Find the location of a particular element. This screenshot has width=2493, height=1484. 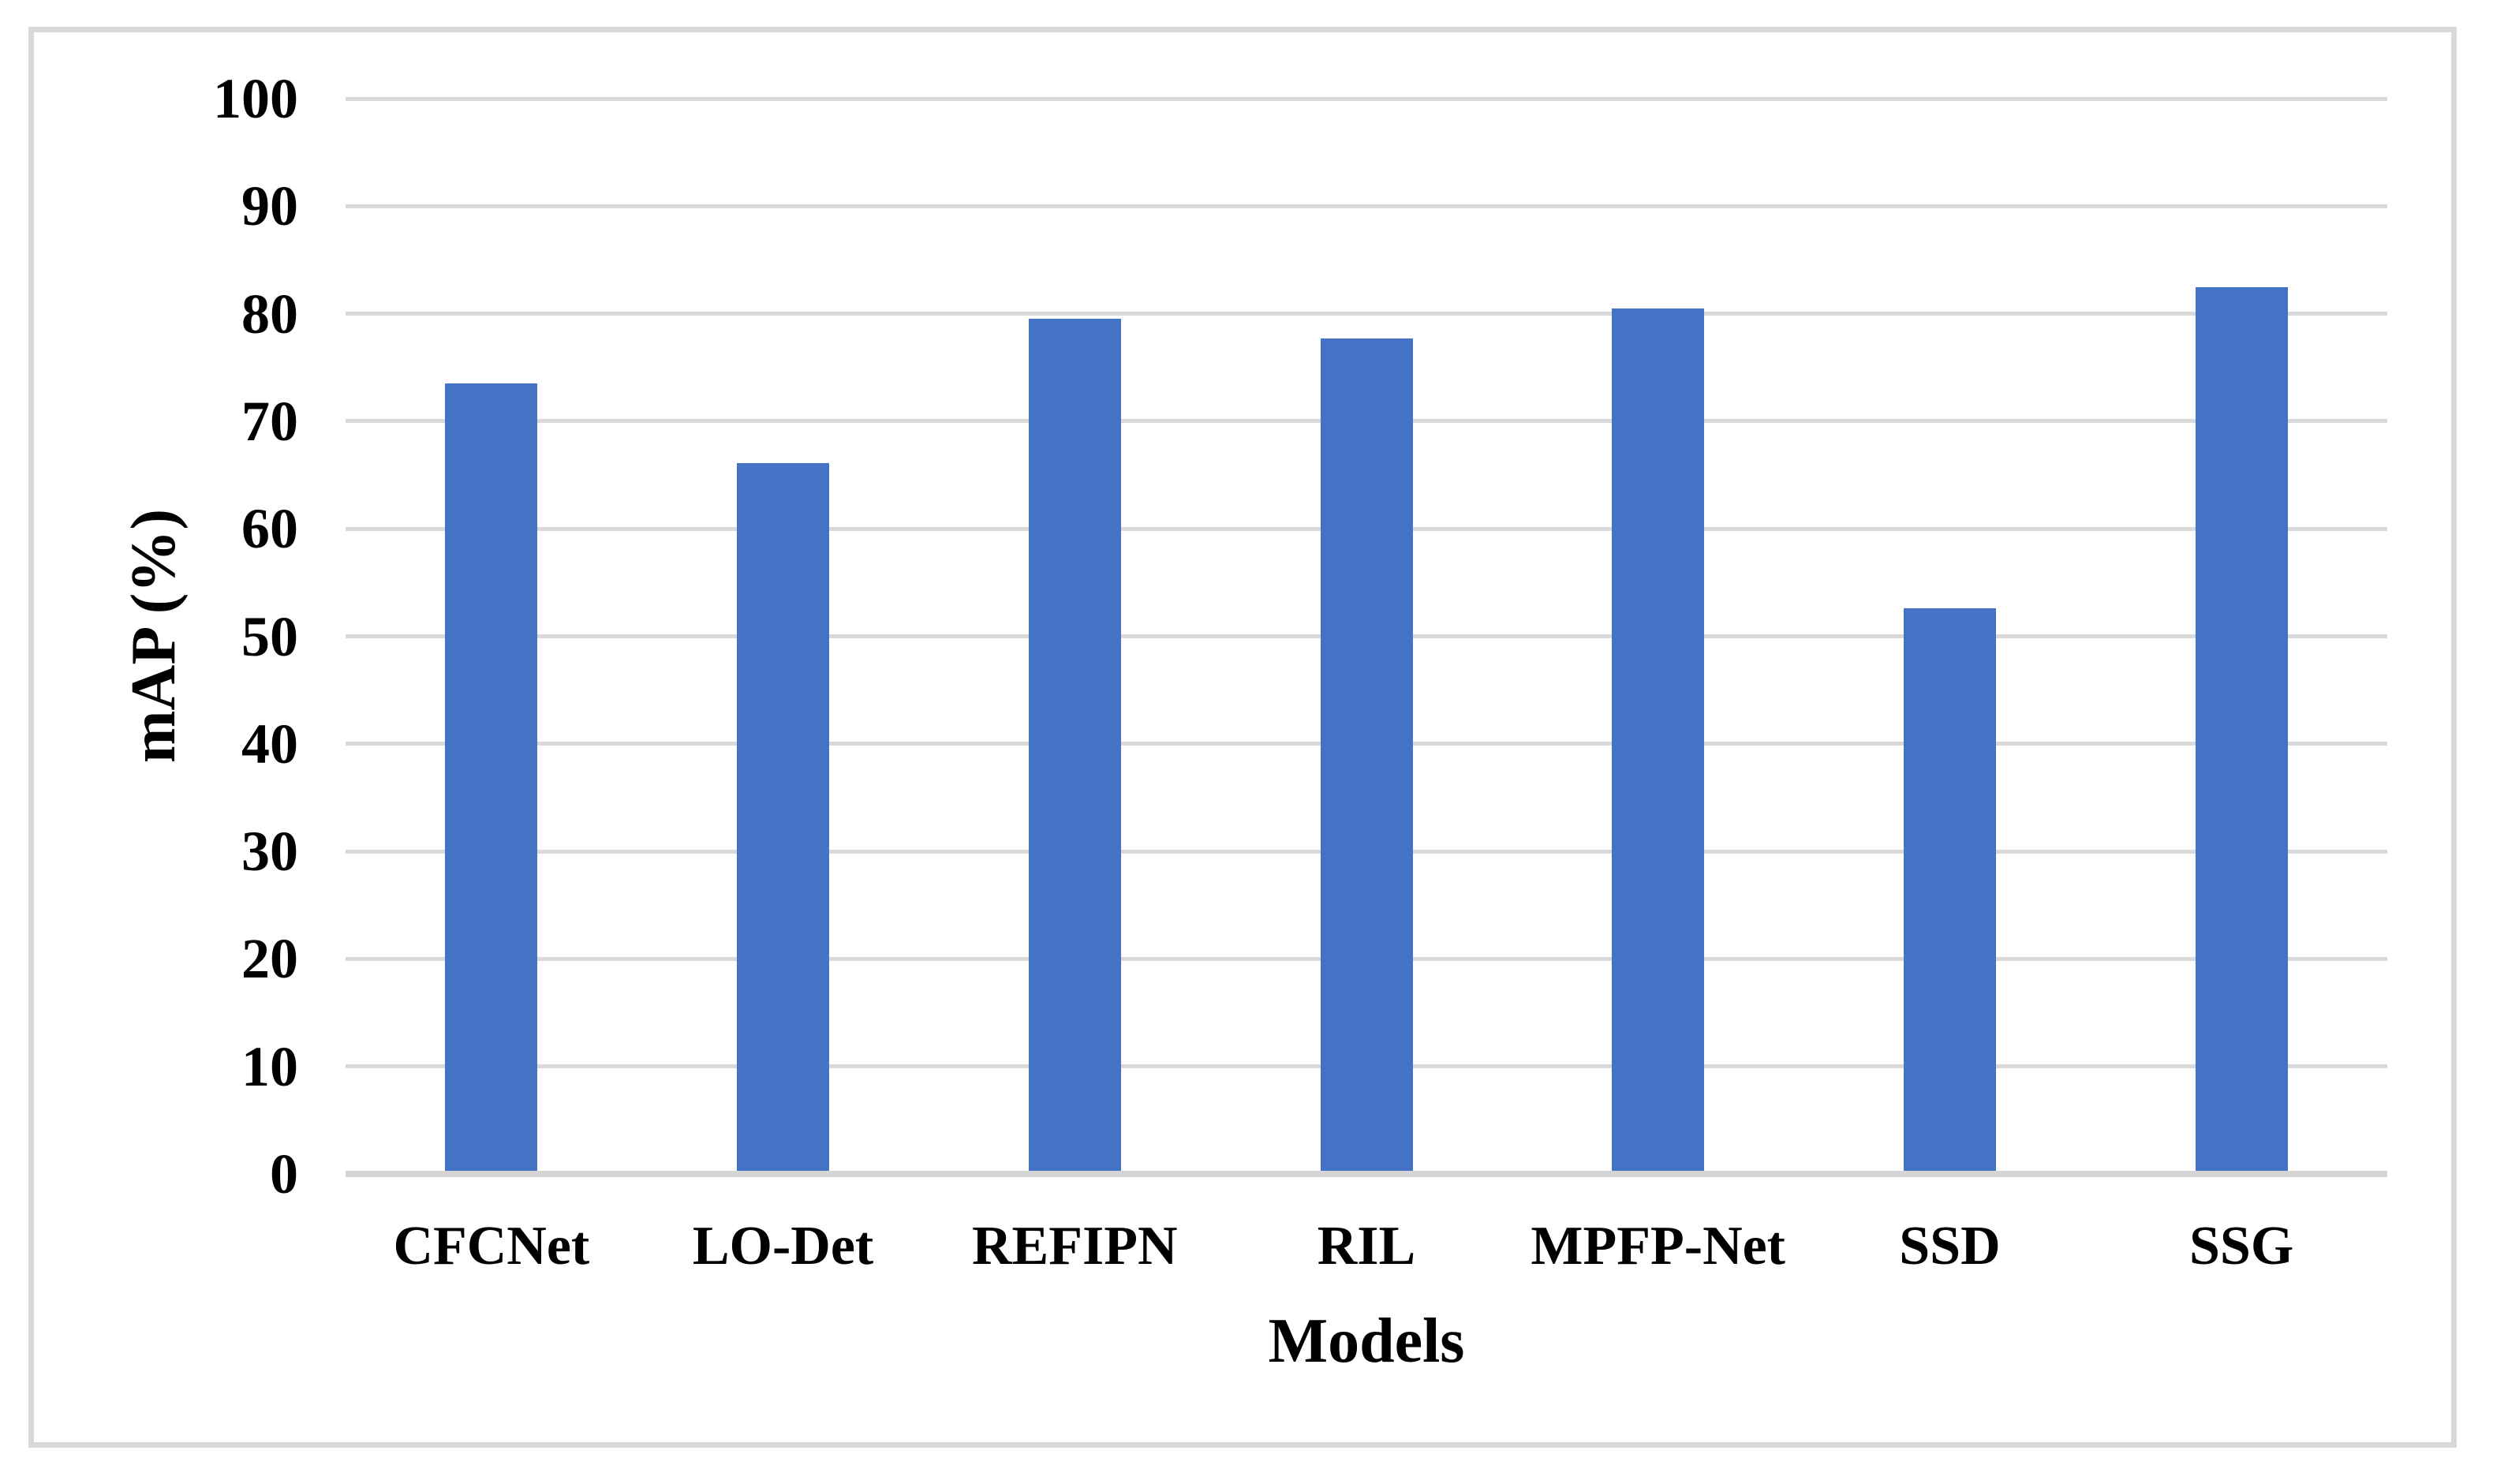

y-tick-label-60: 60 is located at coordinates (269, 529).